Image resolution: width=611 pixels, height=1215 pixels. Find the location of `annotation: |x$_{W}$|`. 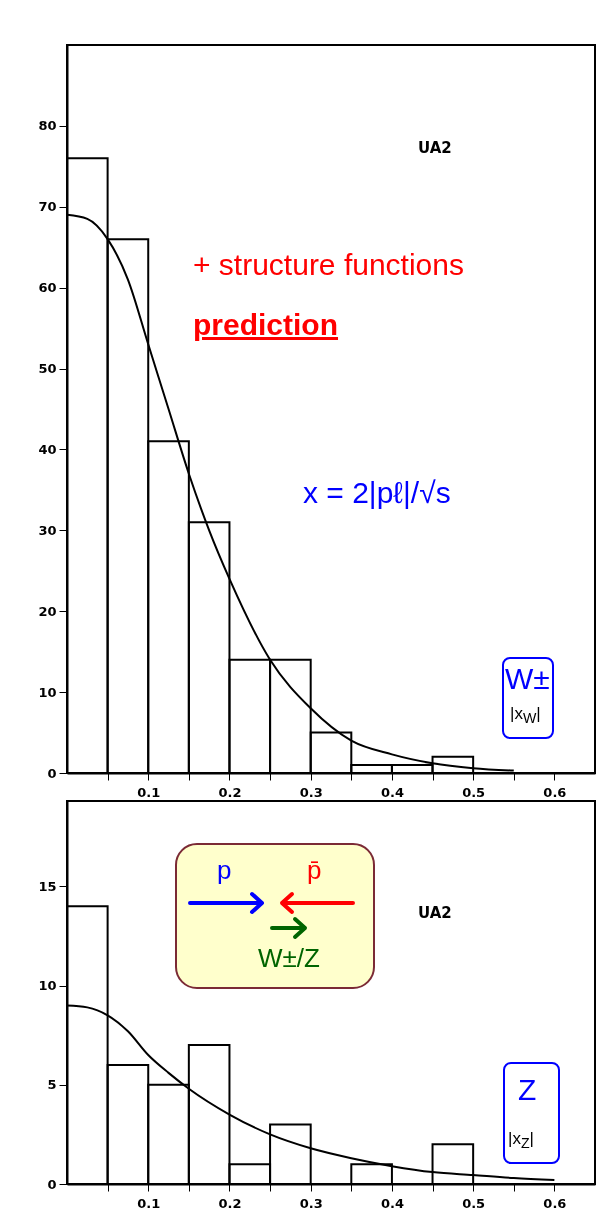

annotation: |x$_{W}$| is located at coordinates (525, 715).